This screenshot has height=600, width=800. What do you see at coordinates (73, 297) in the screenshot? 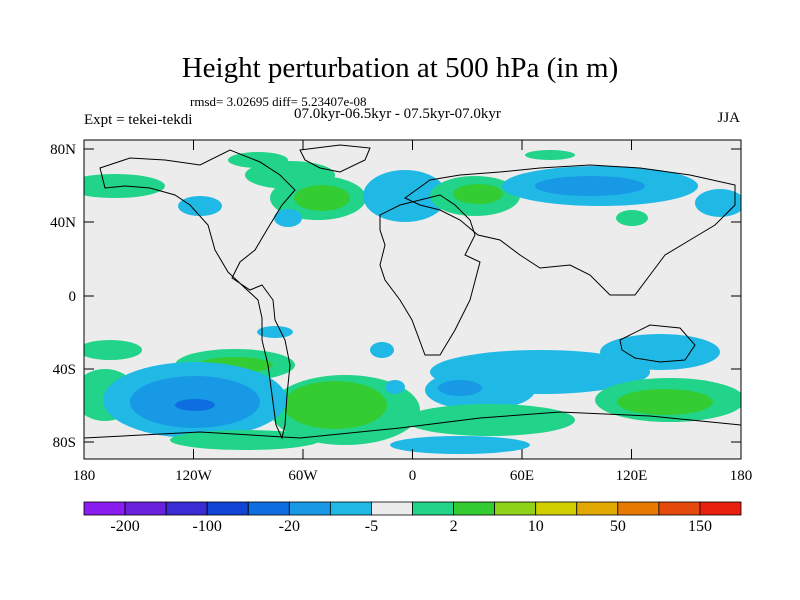
I see `lat-label: 0` at bounding box center [73, 297].